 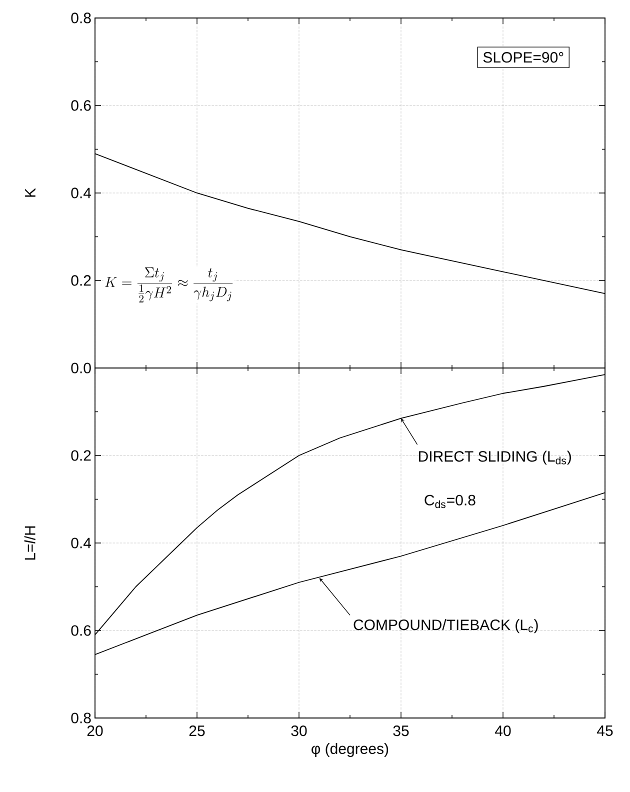 What do you see at coordinates (197, 731) in the screenshot?
I see `x-tick-label: 25` at bounding box center [197, 731].